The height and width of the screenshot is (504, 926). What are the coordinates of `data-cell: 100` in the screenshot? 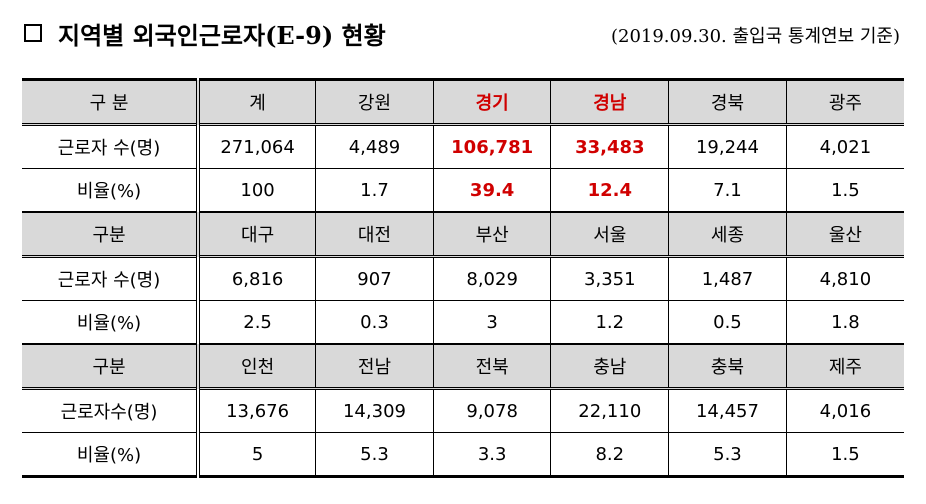 It's located at (257, 190).